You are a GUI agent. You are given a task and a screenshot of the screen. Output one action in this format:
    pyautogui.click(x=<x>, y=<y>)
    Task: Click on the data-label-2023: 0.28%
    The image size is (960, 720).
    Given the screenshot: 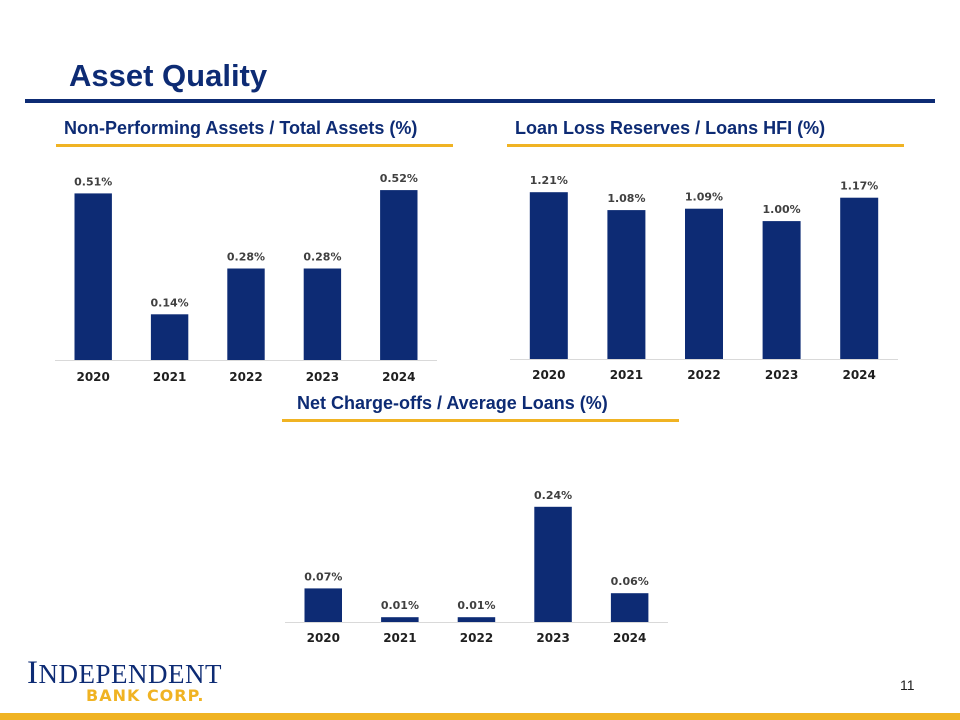 What is the action you would take?
    pyautogui.click(x=322, y=257)
    